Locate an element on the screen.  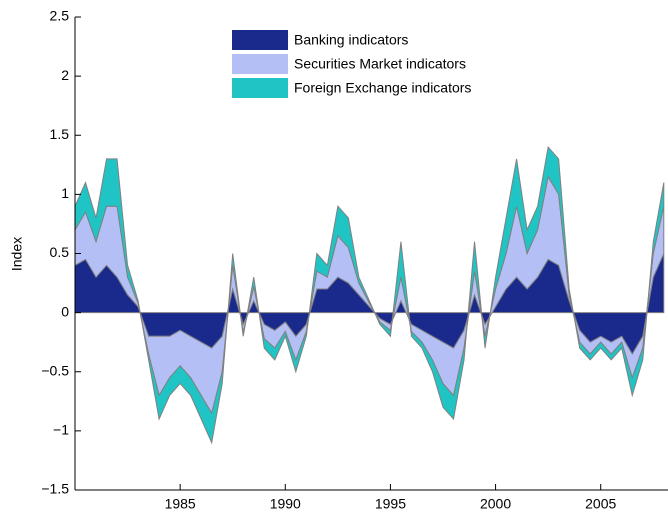
y-tick-label: −1.5 is located at coordinates (55, 489).